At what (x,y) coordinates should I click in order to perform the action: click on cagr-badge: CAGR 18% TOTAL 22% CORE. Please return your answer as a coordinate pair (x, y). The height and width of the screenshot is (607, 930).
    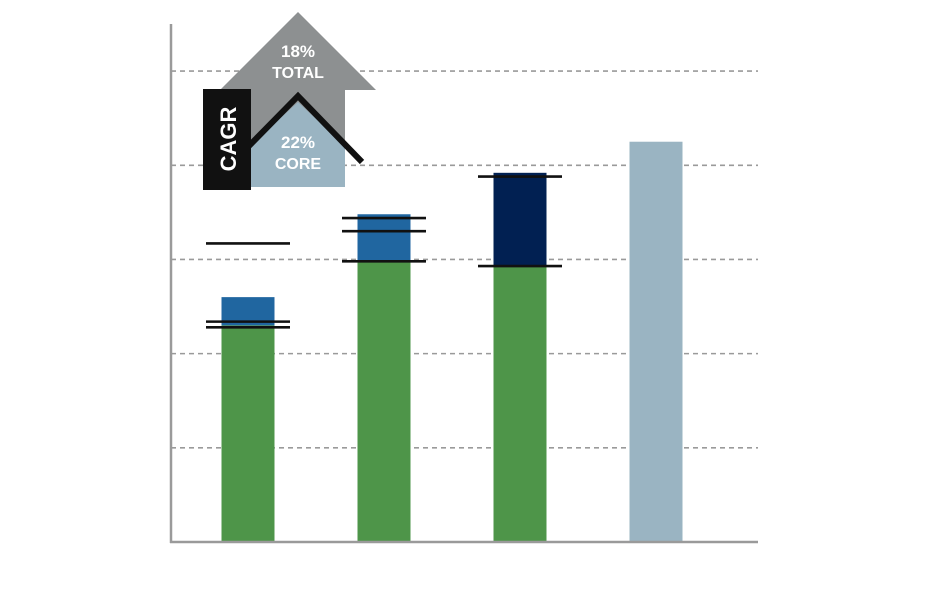
    Looking at the image, I should click on (289, 101).